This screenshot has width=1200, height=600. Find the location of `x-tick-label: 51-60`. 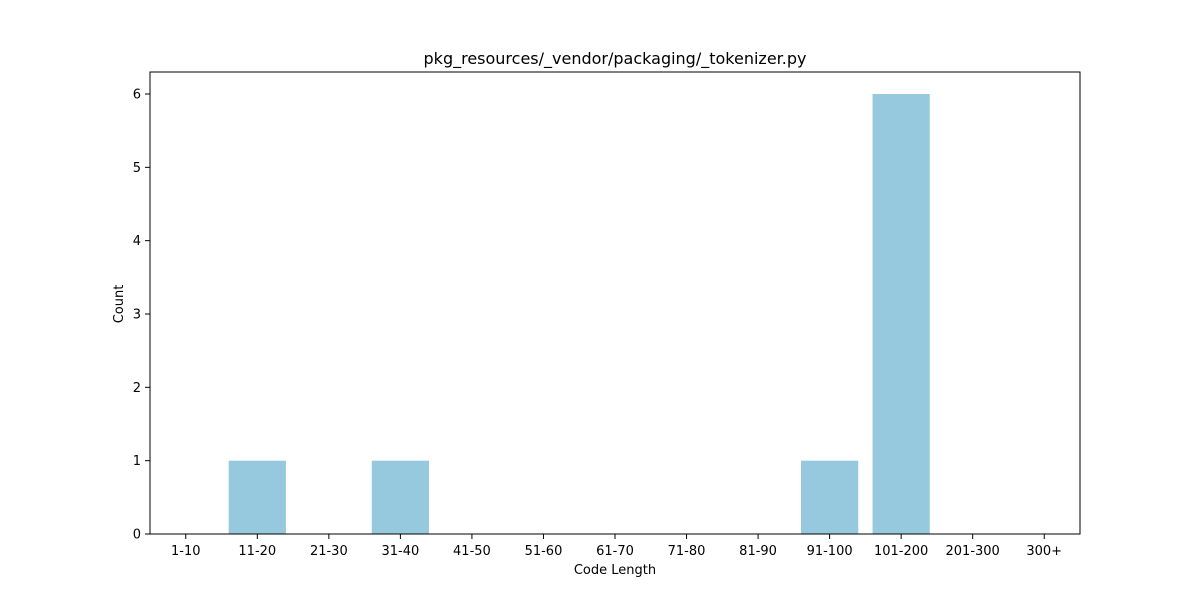

x-tick-label: 51-60 is located at coordinates (544, 551).